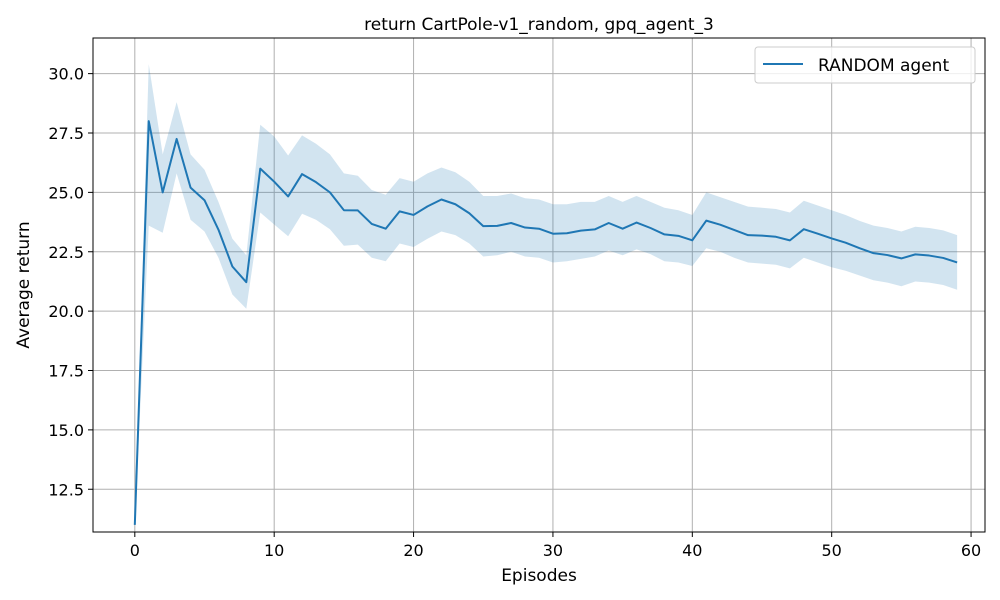 The height and width of the screenshot is (600, 1000). Describe the element at coordinates (66, 371) in the screenshot. I see `y-tick-label: 17.5` at that location.